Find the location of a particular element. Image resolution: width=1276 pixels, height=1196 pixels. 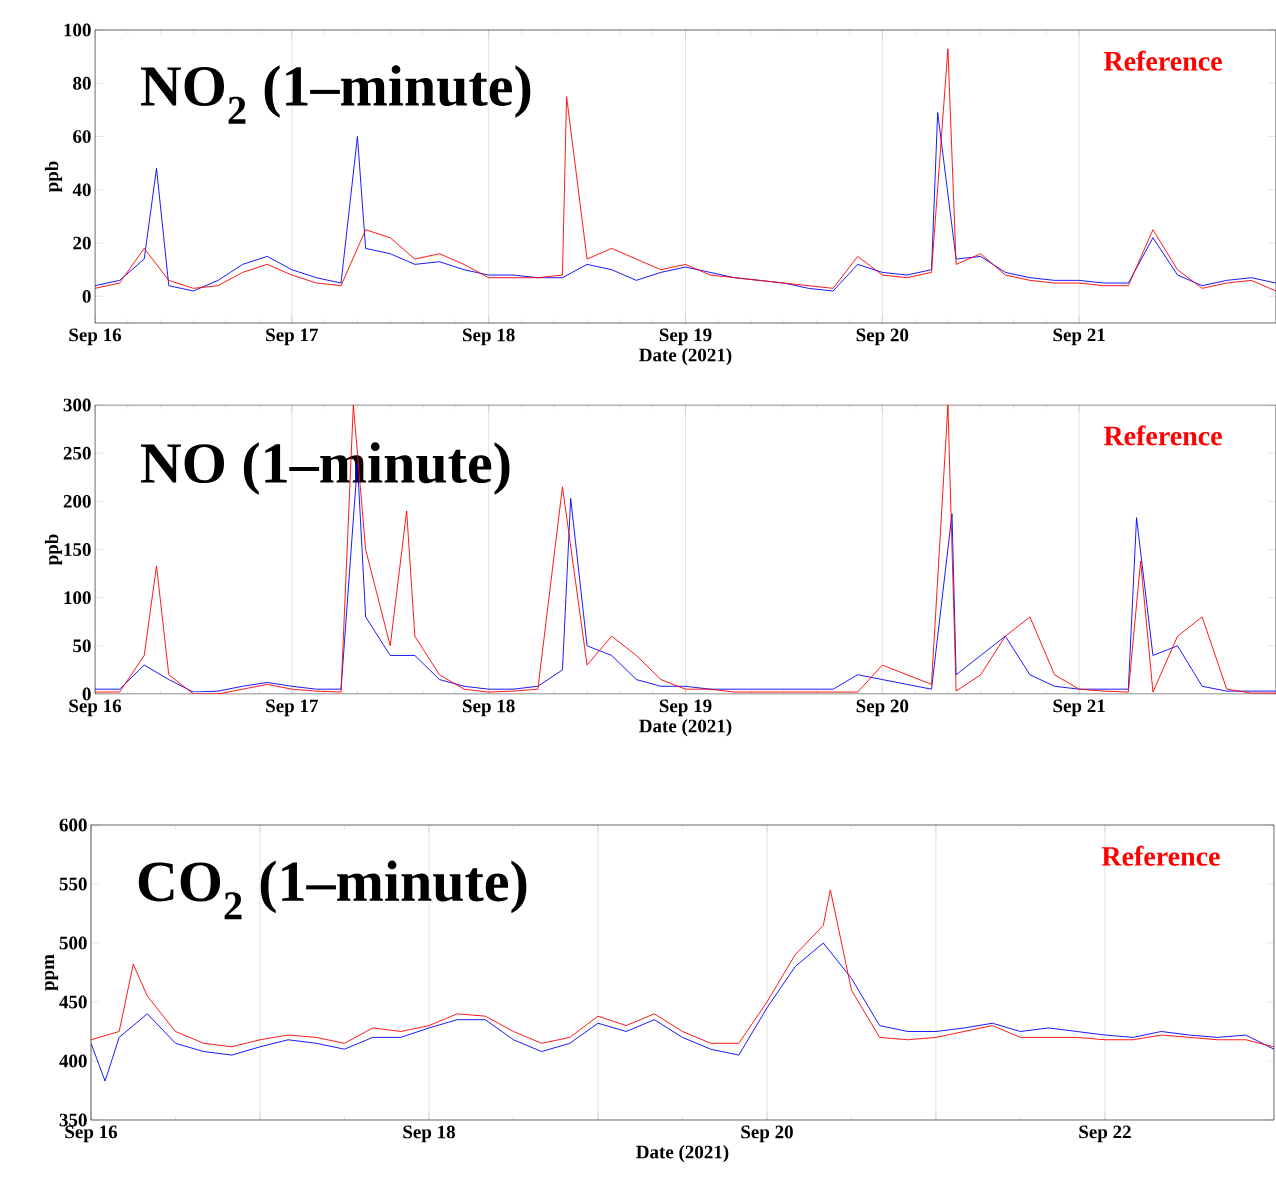

line-series is located at coordinates (682, 1012).